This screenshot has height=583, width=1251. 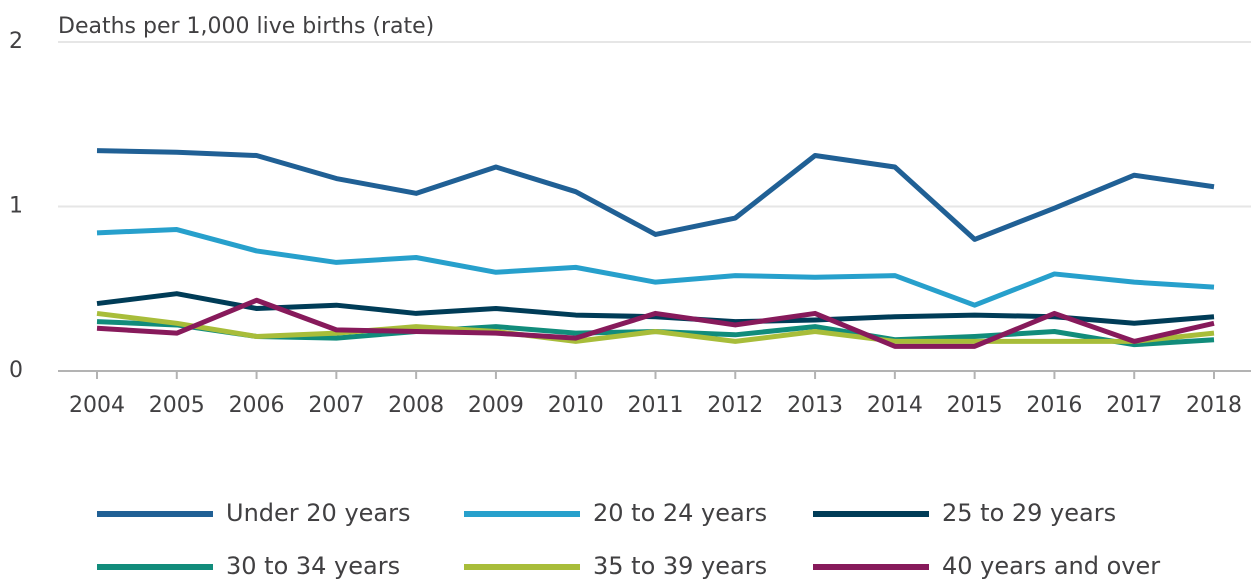 I want to click on x-tick-label: 2004, so click(x=97, y=405).